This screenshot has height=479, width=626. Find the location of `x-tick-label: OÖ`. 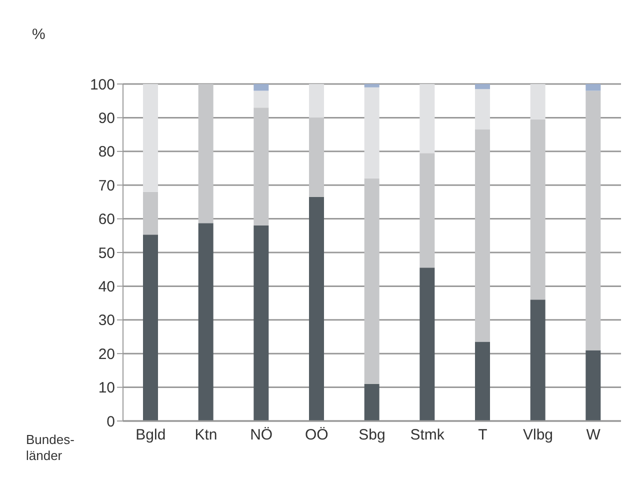

x-tick-label: OÖ is located at coordinates (316, 435).